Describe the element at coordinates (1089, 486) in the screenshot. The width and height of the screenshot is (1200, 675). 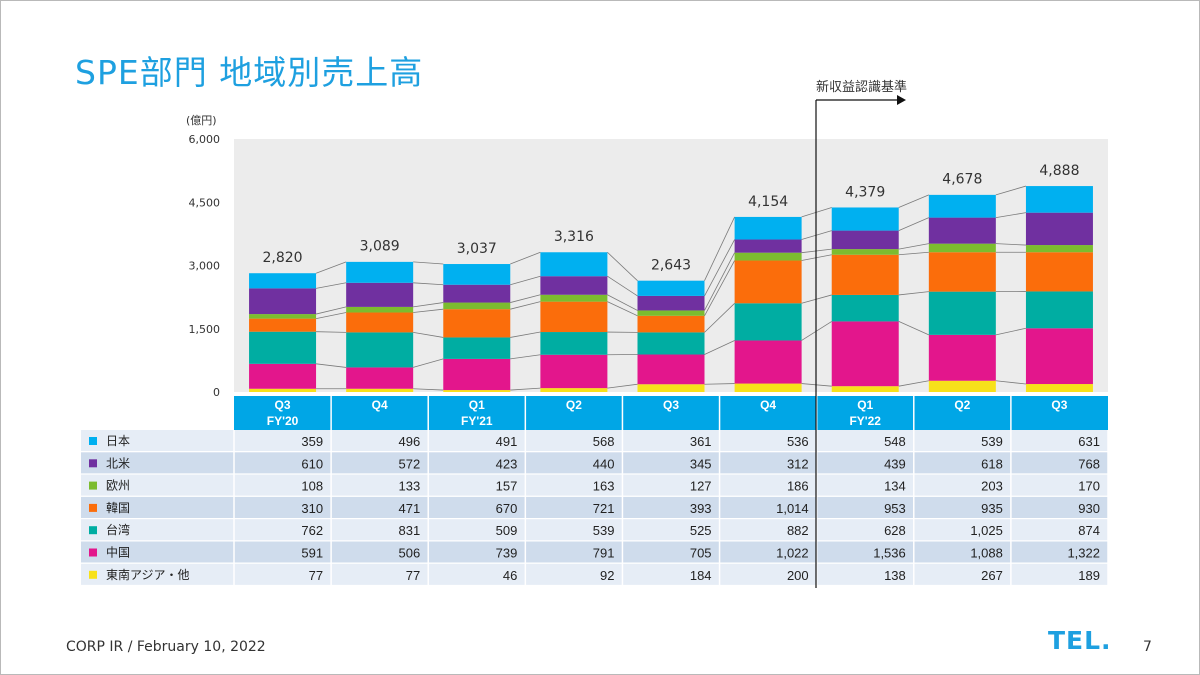
I see `table-cell-value: 170` at that location.